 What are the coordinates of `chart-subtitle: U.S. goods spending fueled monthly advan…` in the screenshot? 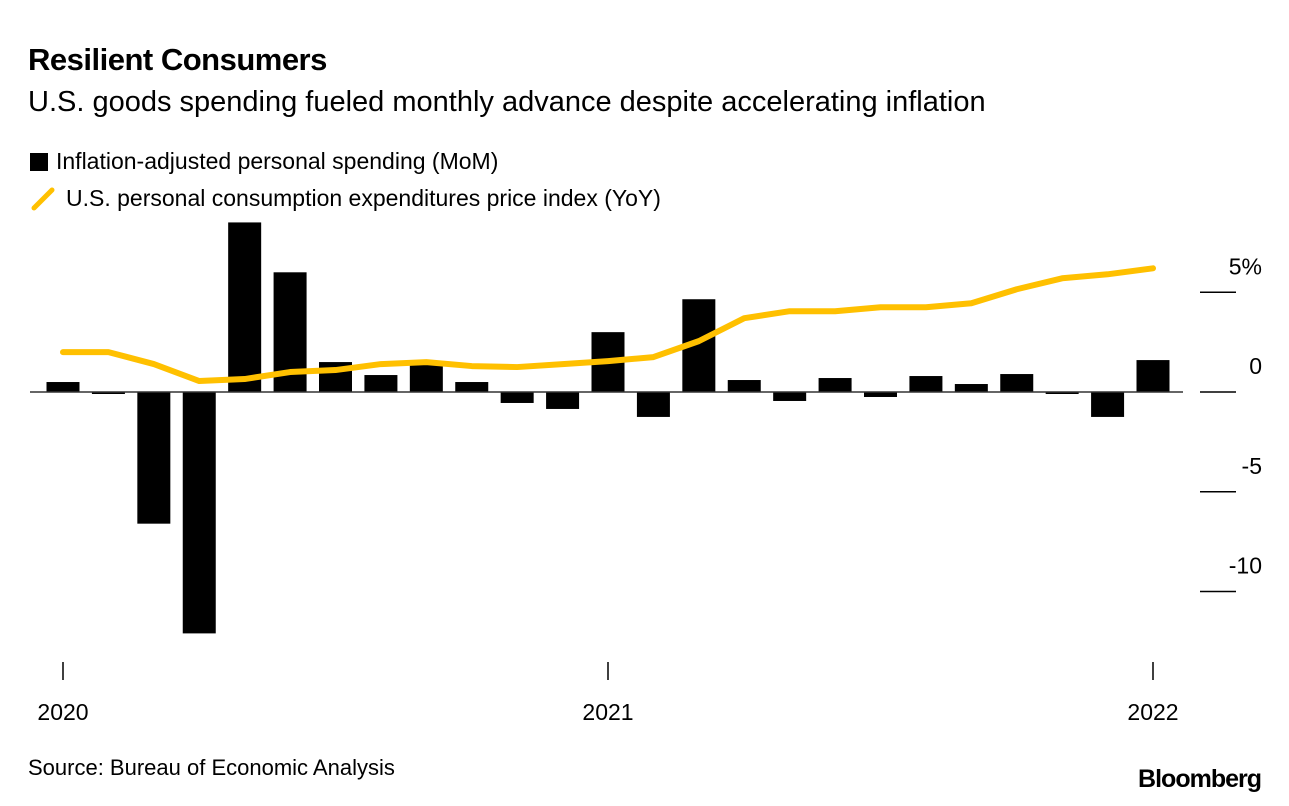 It's located at (507, 102).